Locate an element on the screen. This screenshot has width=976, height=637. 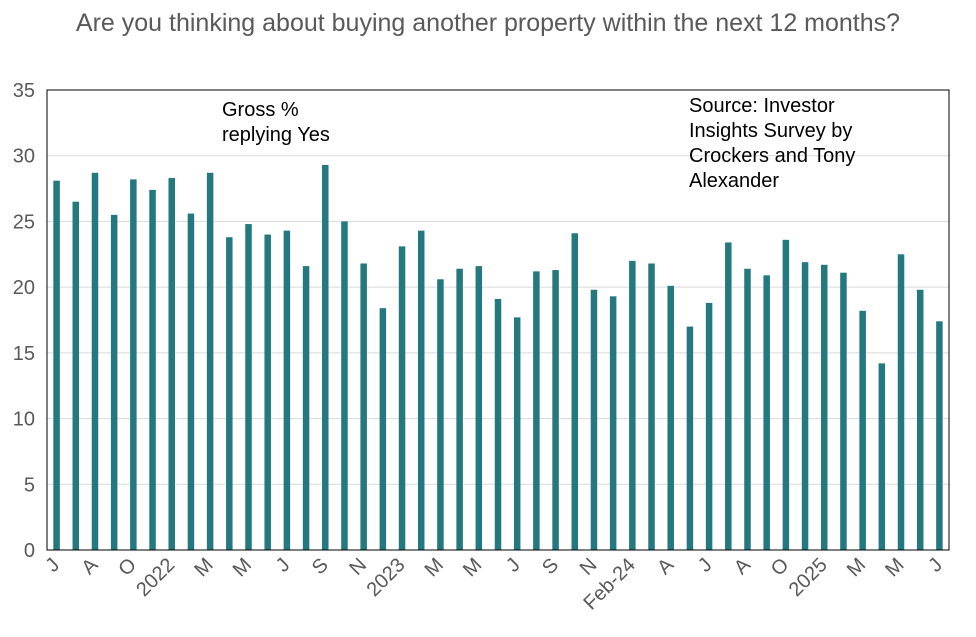
y-tick-label: 25 is located at coordinates (24, 222).